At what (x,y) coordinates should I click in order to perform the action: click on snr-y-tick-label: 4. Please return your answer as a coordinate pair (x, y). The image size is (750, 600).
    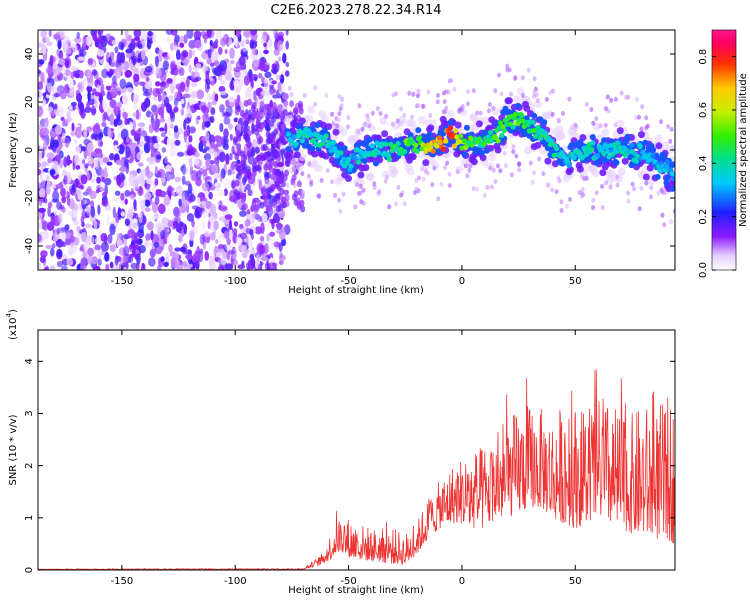
    Looking at the image, I should click on (29, 361).